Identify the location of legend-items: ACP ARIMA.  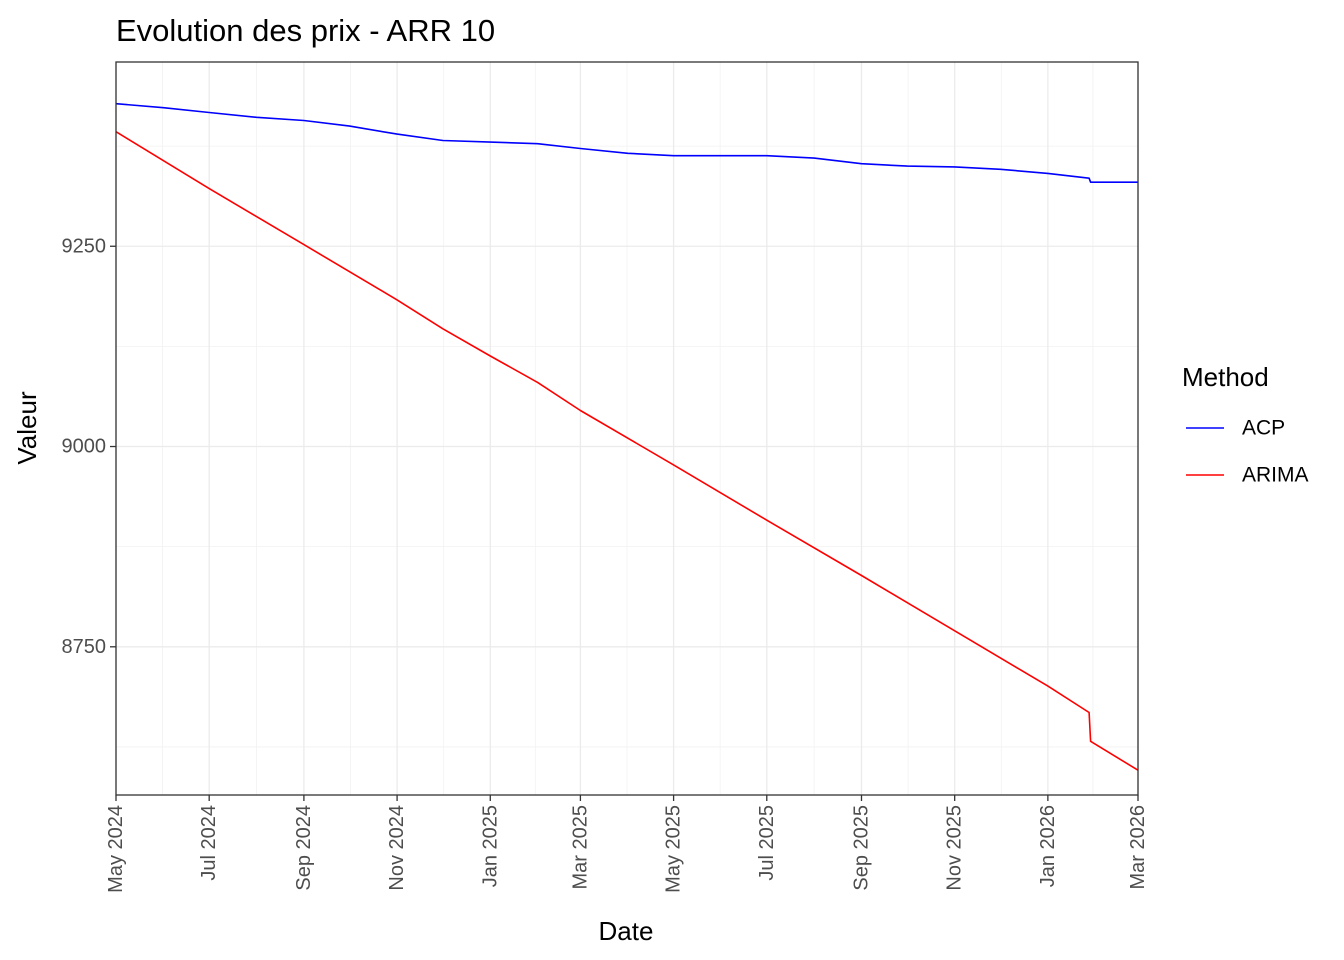
(1247, 452).